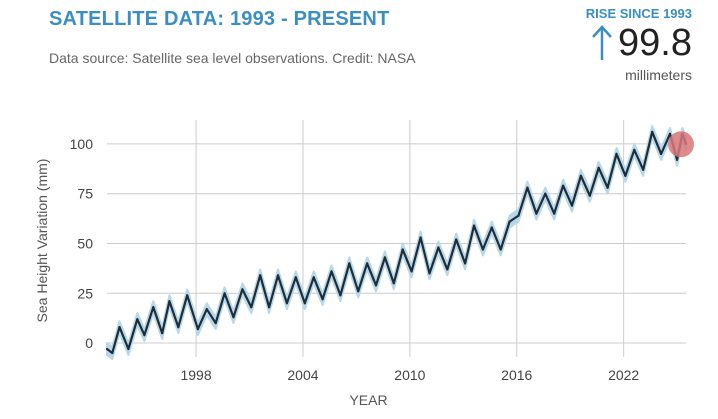 The image size is (718, 419). What do you see at coordinates (658, 75) in the screenshot?
I see `rise-unit: millimeters` at bounding box center [658, 75].